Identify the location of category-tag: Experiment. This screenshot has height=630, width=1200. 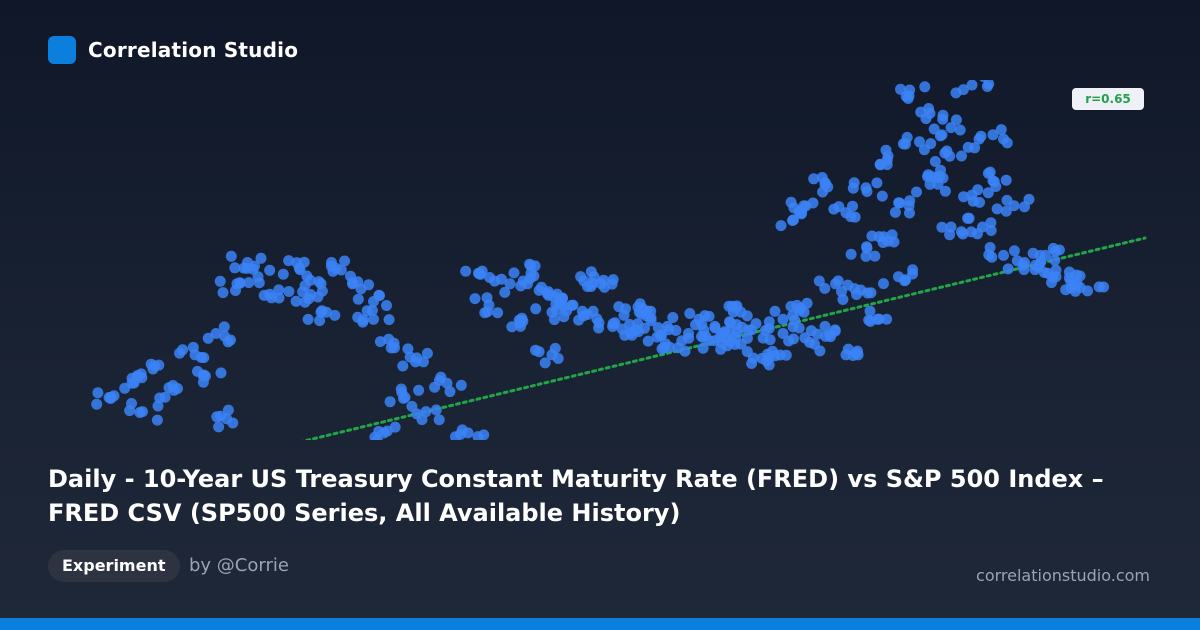
(114, 566).